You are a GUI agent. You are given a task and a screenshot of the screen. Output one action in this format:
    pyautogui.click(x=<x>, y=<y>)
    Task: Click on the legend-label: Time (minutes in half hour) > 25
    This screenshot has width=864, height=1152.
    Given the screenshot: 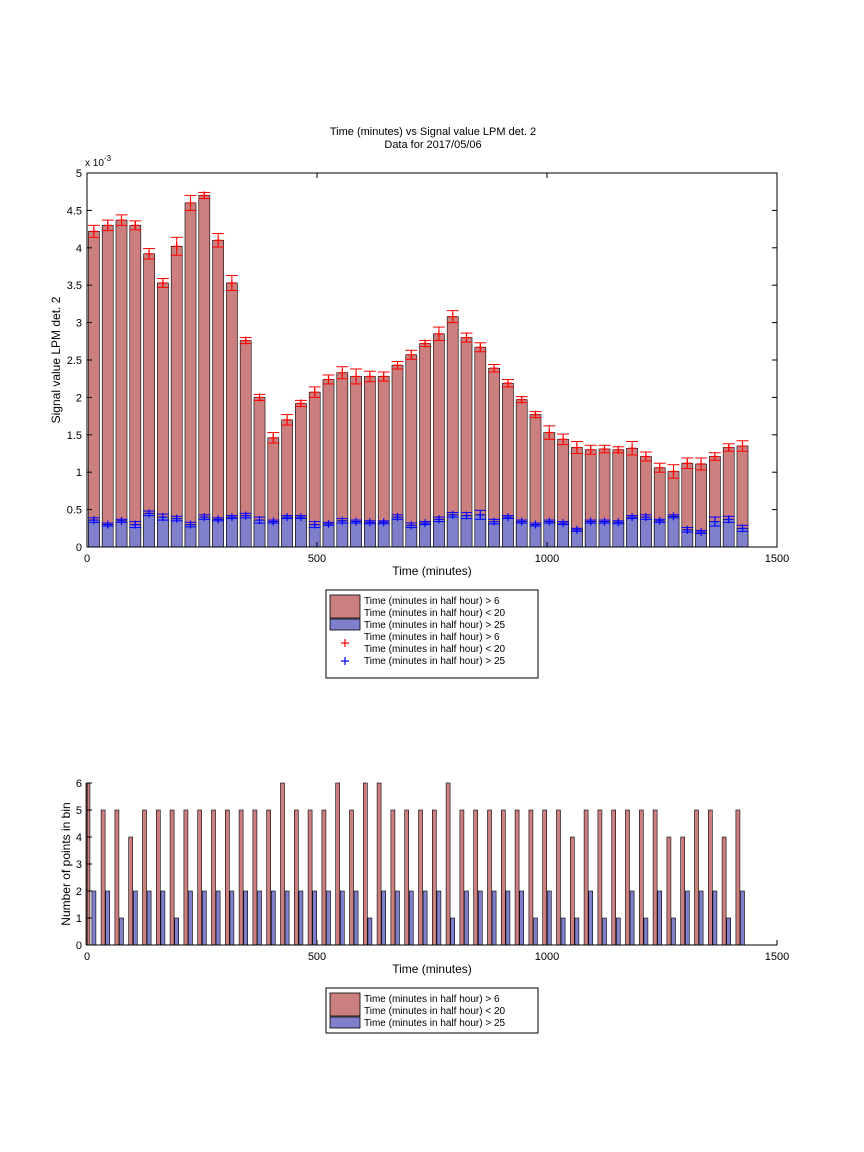 What is the action you would take?
    pyautogui.click(x=435, y=1023)
    